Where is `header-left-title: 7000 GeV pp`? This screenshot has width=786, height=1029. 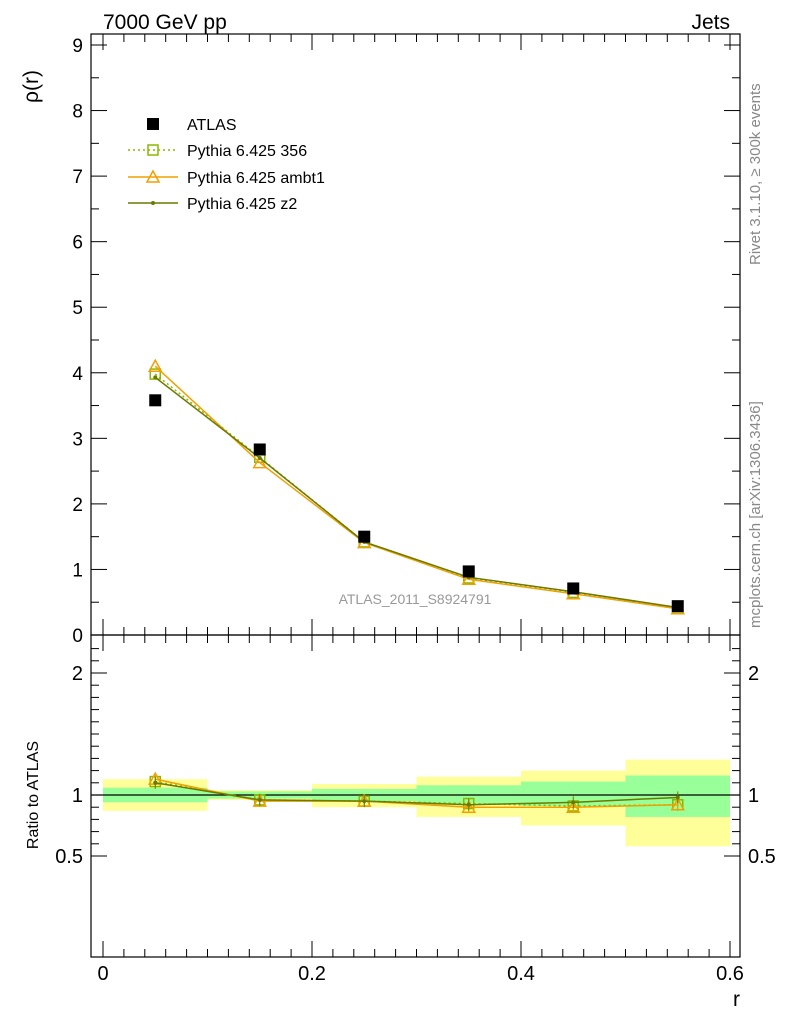 header-left-title: 7000 GeV pp is located at coordinates (165, 22).